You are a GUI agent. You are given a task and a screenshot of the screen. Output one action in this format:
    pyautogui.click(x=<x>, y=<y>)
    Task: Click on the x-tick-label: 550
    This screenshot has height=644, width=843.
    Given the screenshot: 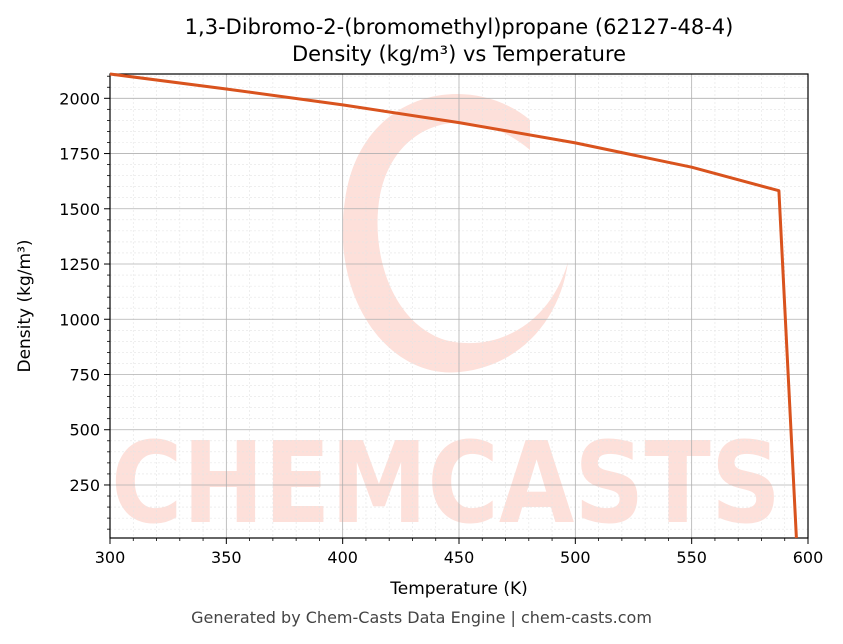 What is the action you would take?
    pyautogui.click(x=691, y=557)
    